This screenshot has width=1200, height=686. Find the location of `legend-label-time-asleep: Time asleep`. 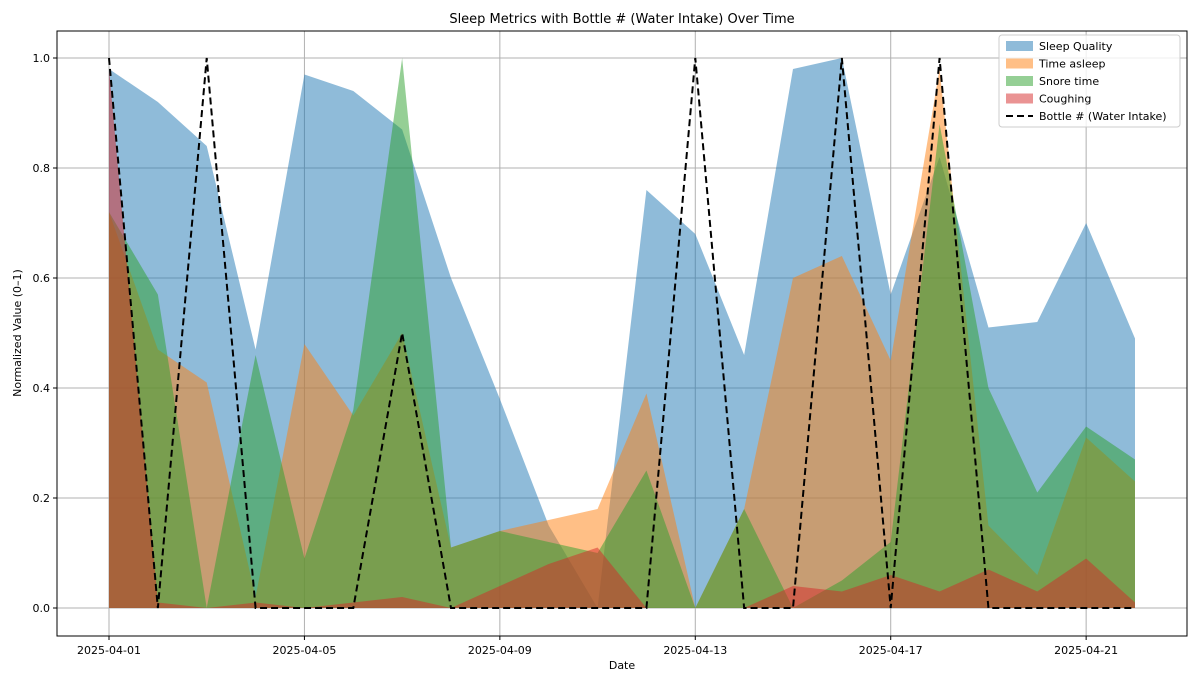

legend-label-time-asleep: Time asleep is located at coordinates (1071, 64).